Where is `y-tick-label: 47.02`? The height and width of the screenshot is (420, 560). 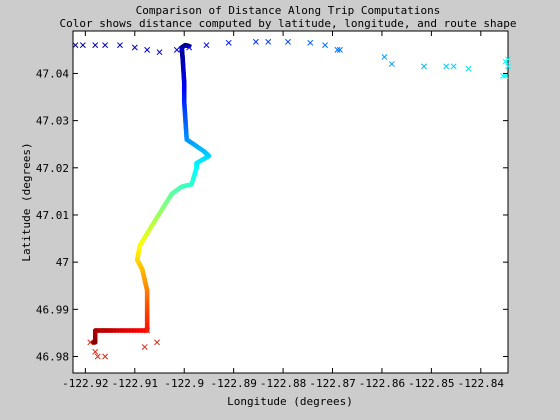
y-tick-label: 47.02 is located at coordinates (52, 168).